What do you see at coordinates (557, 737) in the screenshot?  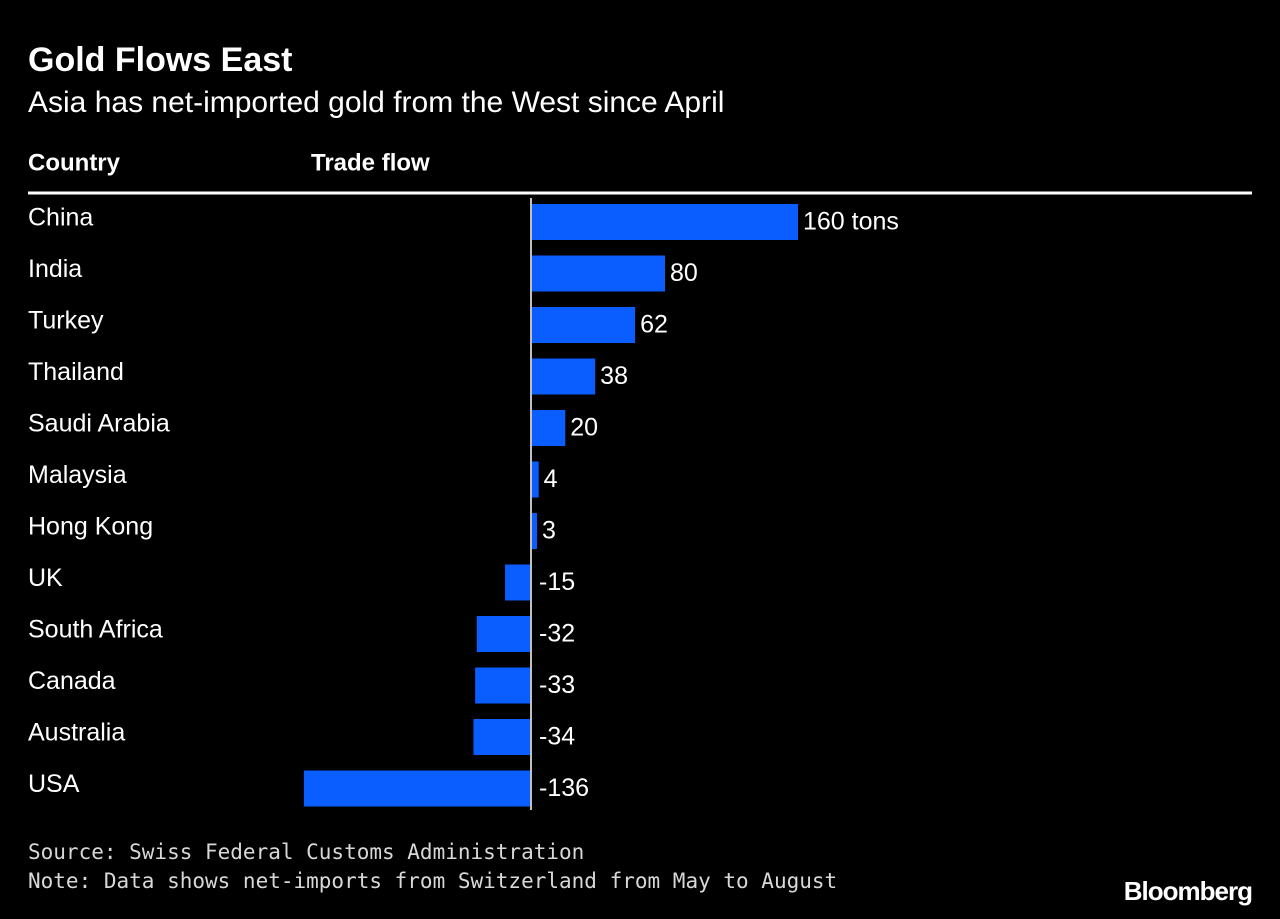 I see `value-label: -34` at bounding box center [557, 737].